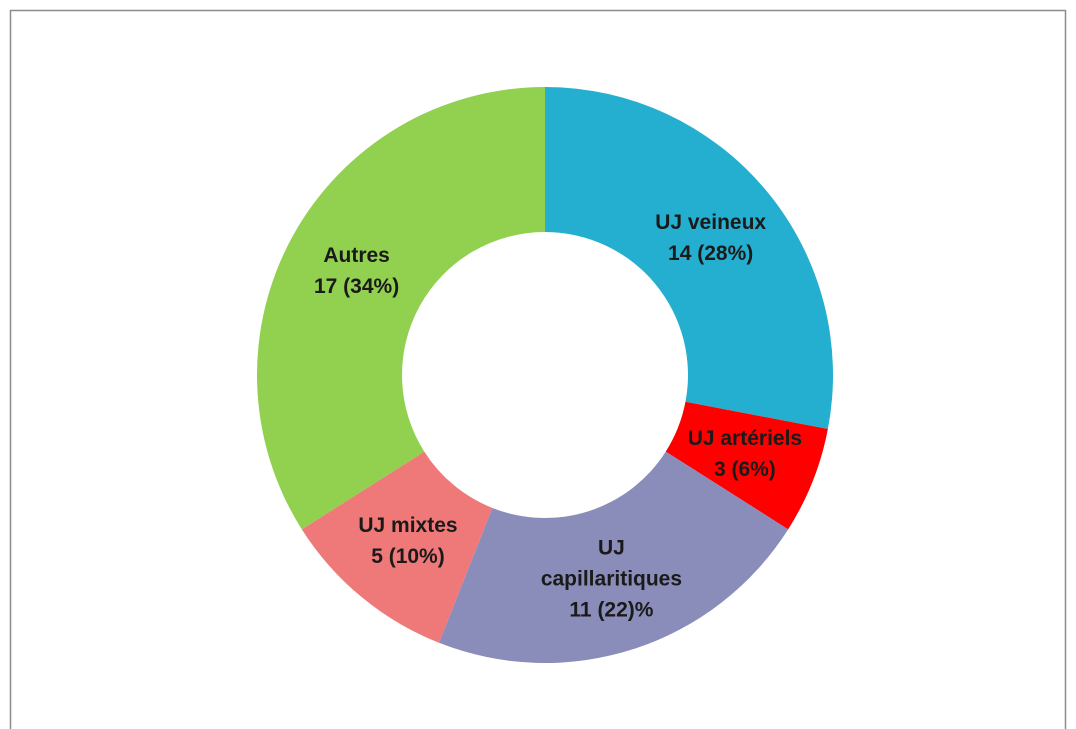 This screenshot has height=729, width=1076. I want to click on category-label: UJ capillaritiques, so click(611, 563).